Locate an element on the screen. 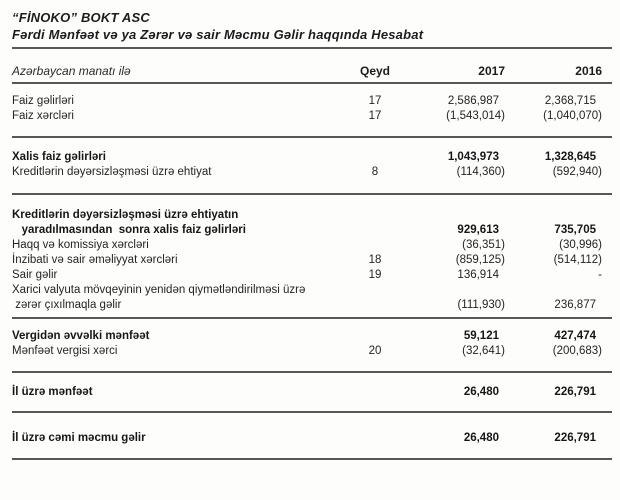 The height and width of the screenshot is (500, 620). row-label: İl üzrə cəmi məcmu gəlir is located at coordinates (181, 438).